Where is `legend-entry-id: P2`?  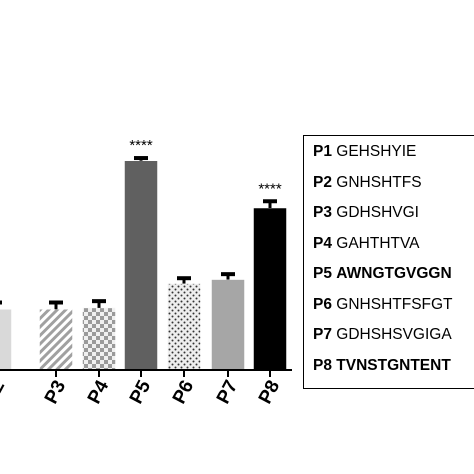
legend-entry-id: P2 is located at coordinates (322, 182).